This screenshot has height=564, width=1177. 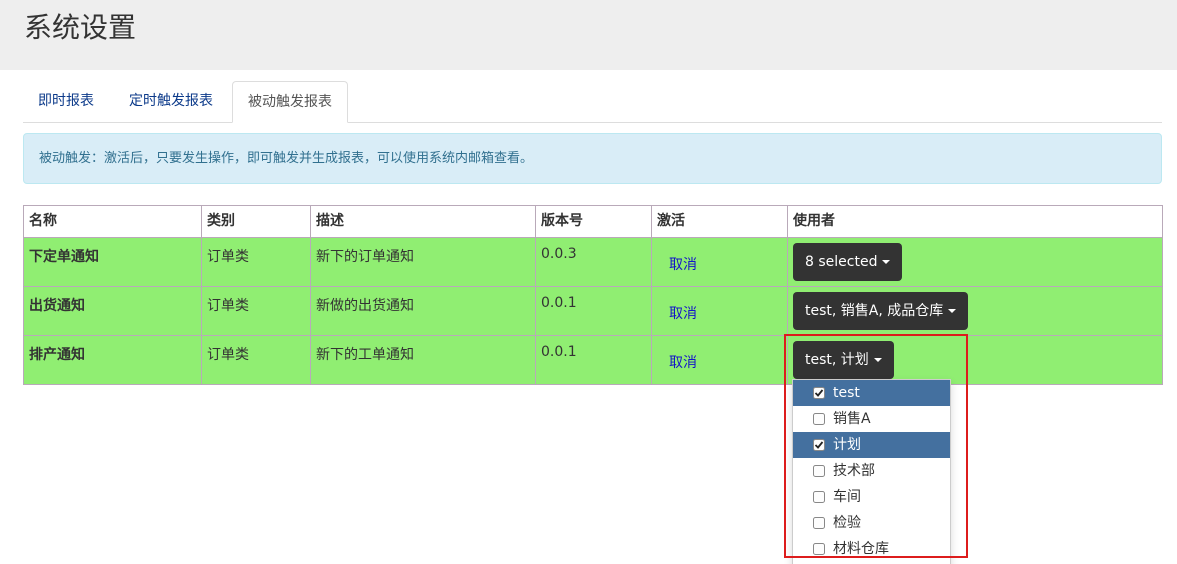 I want to click on tab: 定时触发报表, so click(x=171, y=101).